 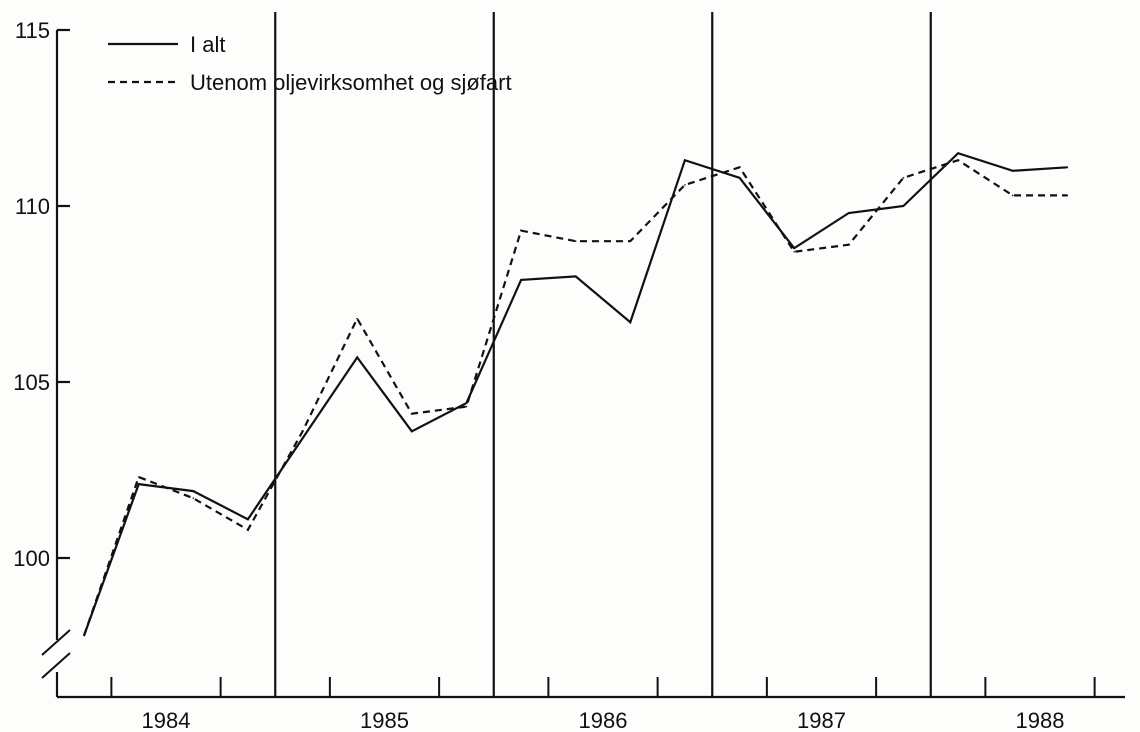 What do you see at coordinates (32, 206) in the screenshot?
I see `y-tick-label: 110` at bounding box center [32, 206].